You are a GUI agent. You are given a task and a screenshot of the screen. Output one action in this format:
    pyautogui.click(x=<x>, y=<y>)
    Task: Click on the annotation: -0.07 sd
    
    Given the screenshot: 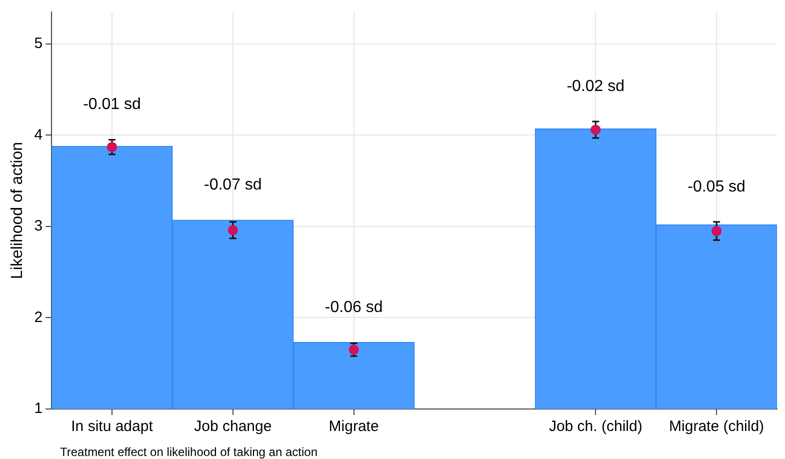 What is the action you would take?
    pyautogui.click(x=233, y=185)
    